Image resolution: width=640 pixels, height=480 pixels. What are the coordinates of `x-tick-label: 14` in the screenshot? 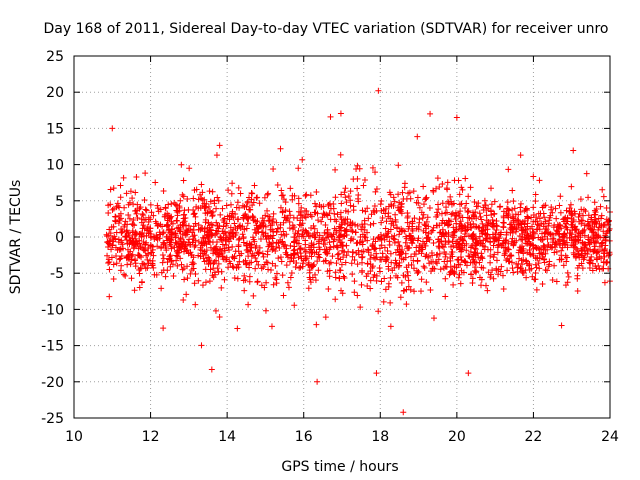 It's located at (227, 437).